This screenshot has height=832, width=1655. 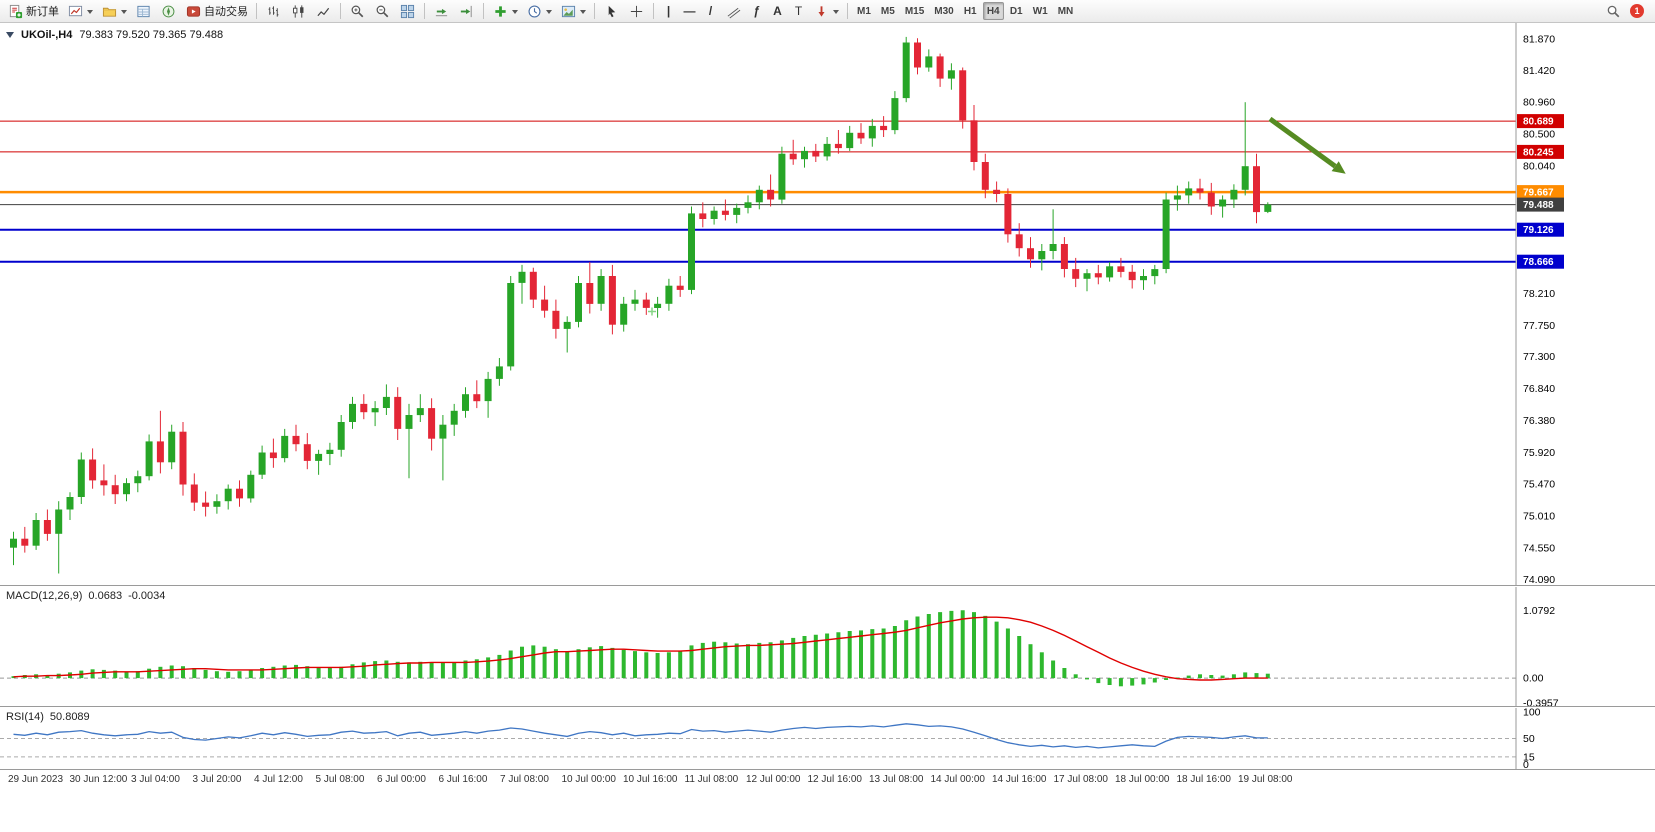 I want to click on price-tag-79.667, so click(x=1540, y=192).